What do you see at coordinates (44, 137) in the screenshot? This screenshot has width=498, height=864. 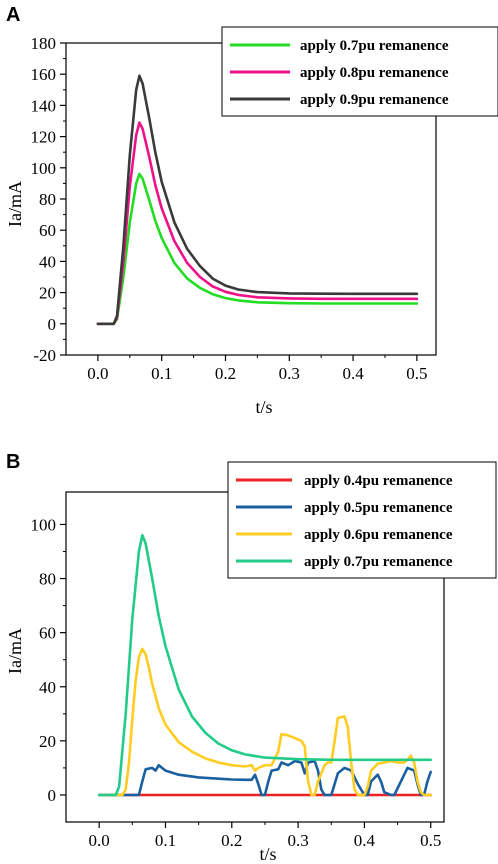 I see `y-tick-label: 120` at bounding box center [44, 137].